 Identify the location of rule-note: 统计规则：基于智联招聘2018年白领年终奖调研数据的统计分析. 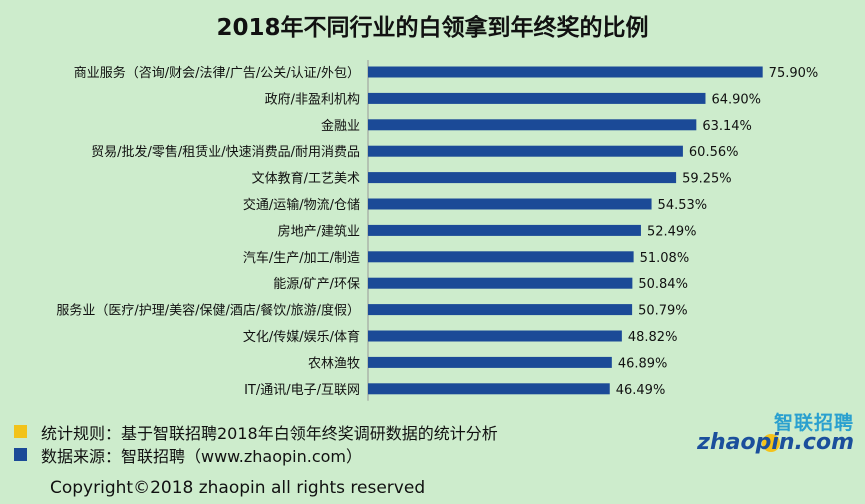
(256, 431).